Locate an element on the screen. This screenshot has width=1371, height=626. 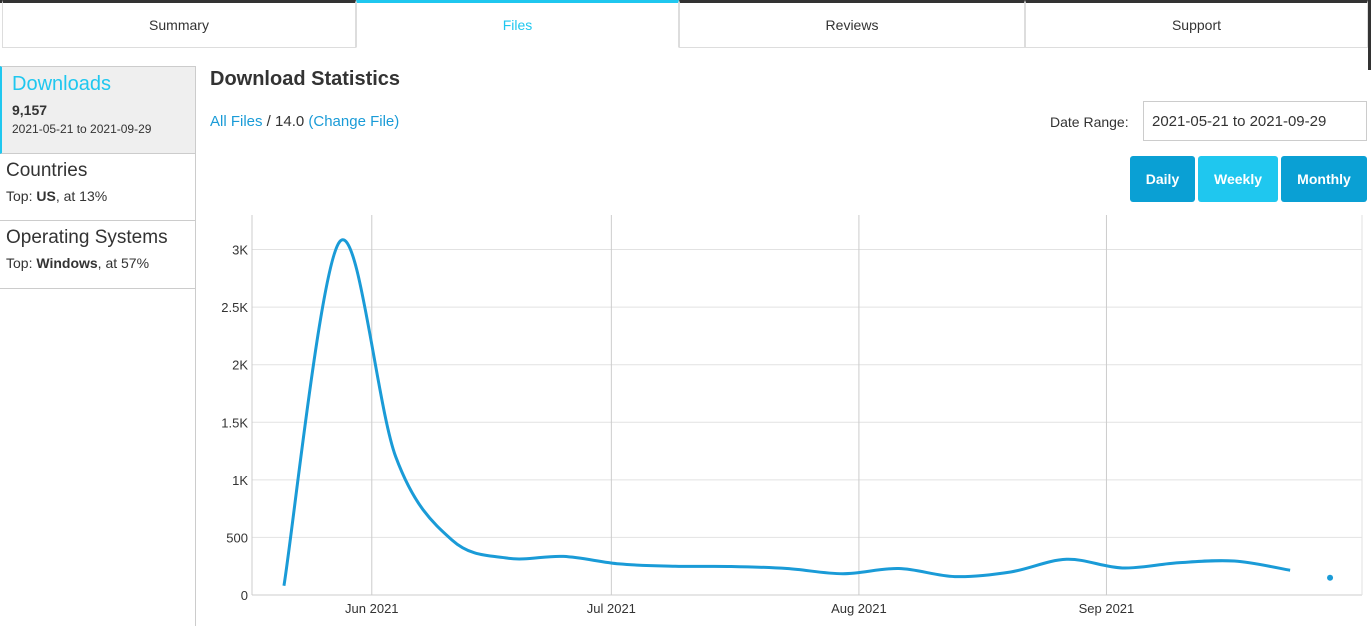
y-tick-label: 500 is located at coordinates (237, 537).